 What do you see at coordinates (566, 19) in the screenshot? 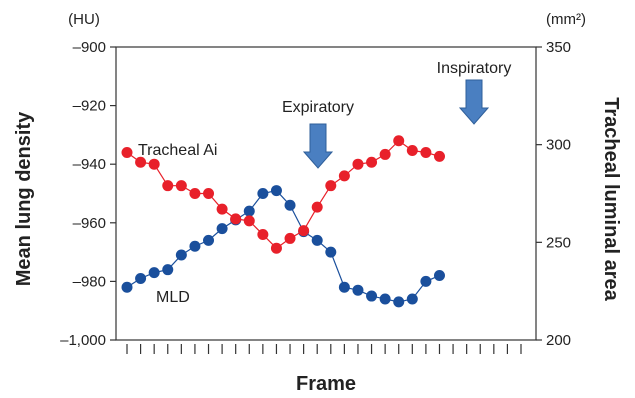
I see `right-axis-unit: (mm²)` at bounding box center [566, 19].